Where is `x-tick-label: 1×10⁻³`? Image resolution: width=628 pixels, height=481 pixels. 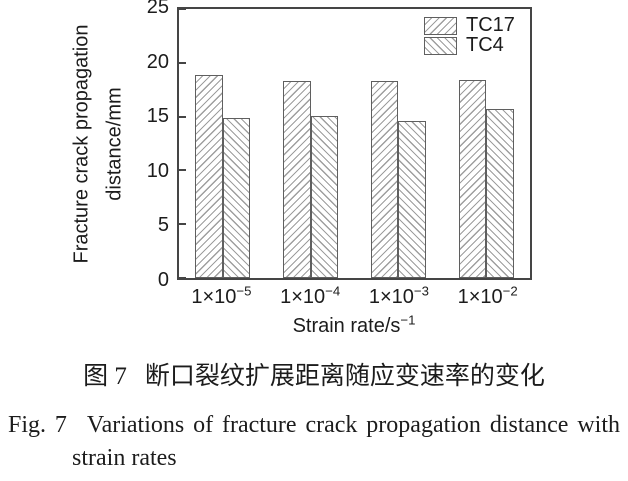 x-tick-label: 1×10⁻³ is located at coordinates (398, 295).